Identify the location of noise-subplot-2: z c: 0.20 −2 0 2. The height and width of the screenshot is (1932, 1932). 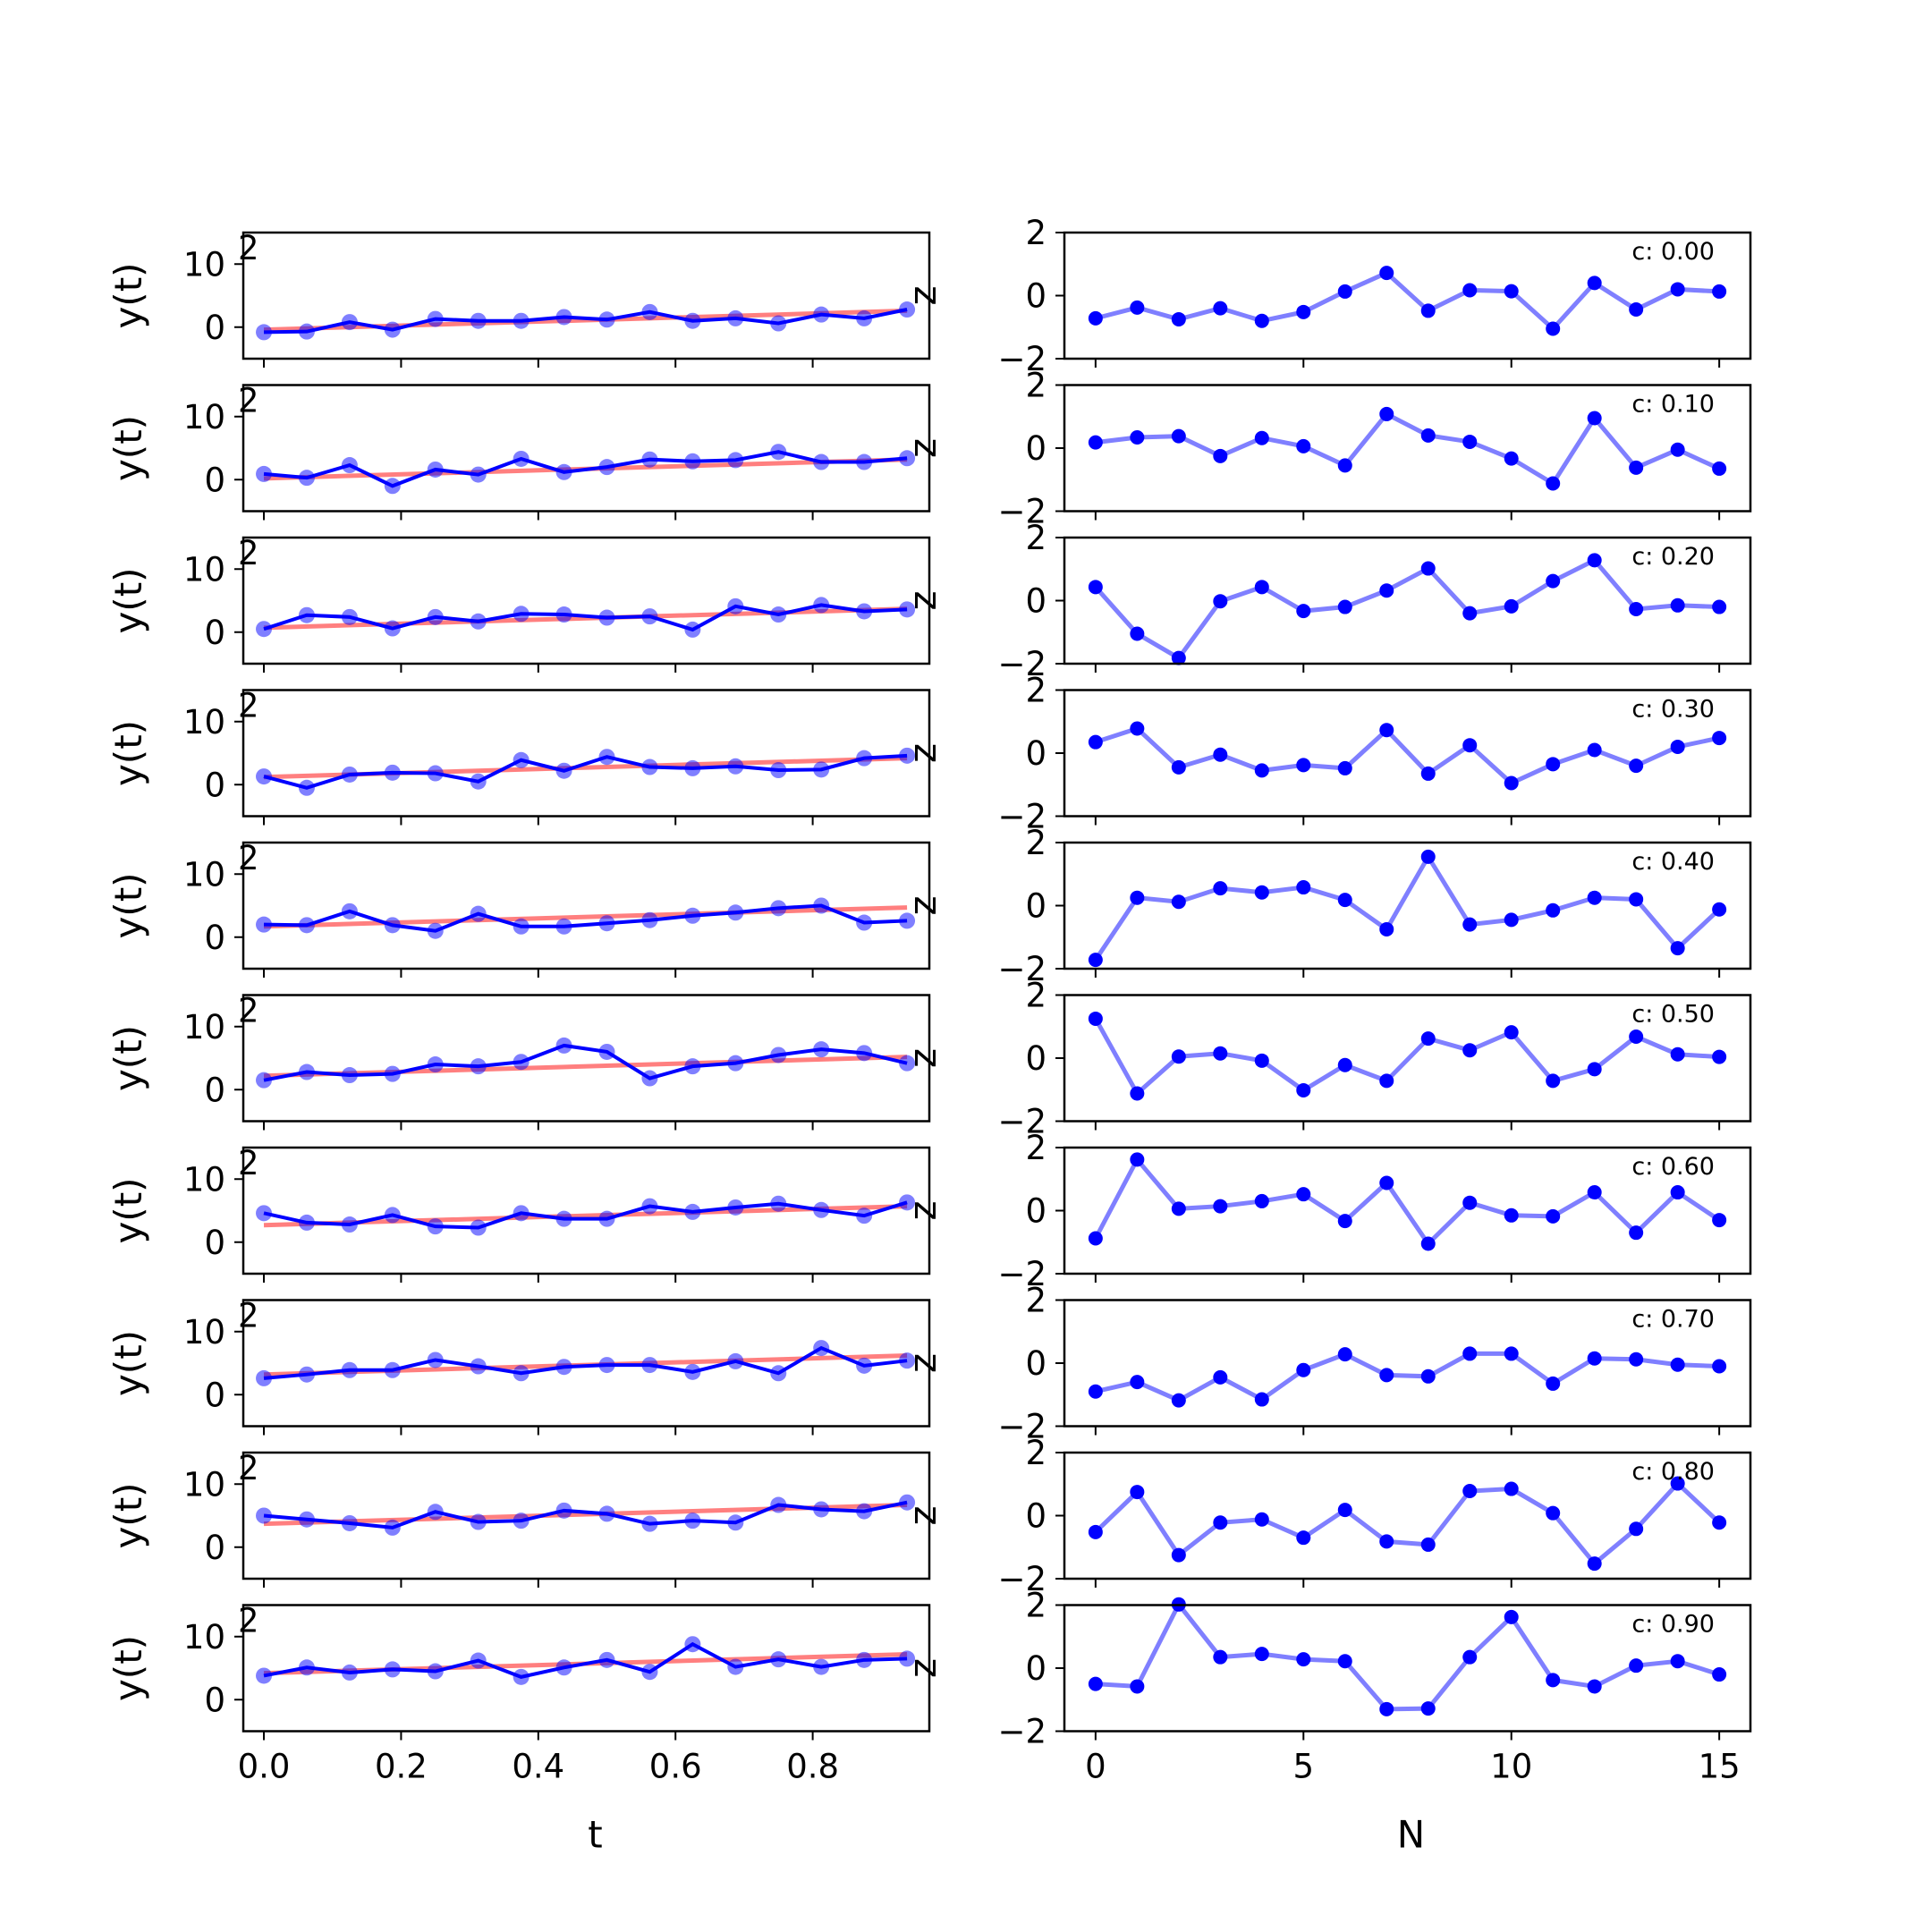
(1326, 601).